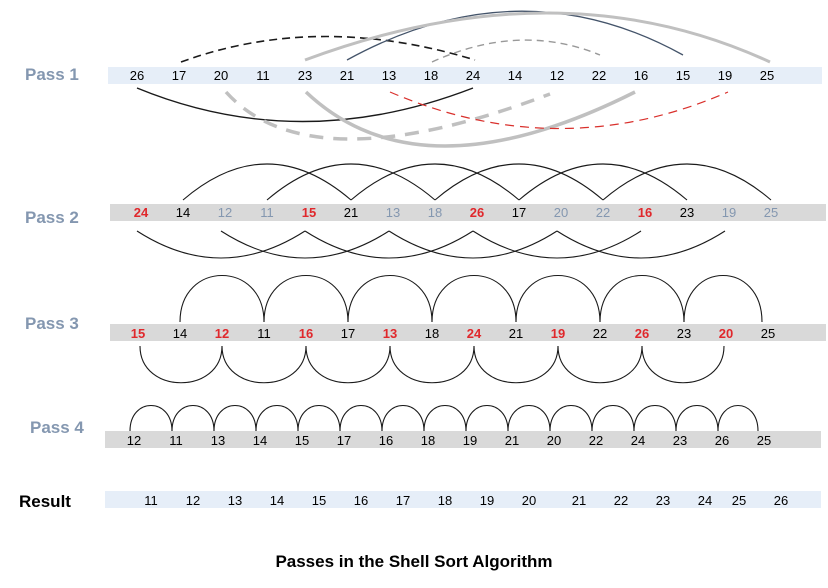 This screenshot has height=588, width=828. Describe the element at coordinates (463, 439) in the screenshot. I see `pass-4-bar` at that location.